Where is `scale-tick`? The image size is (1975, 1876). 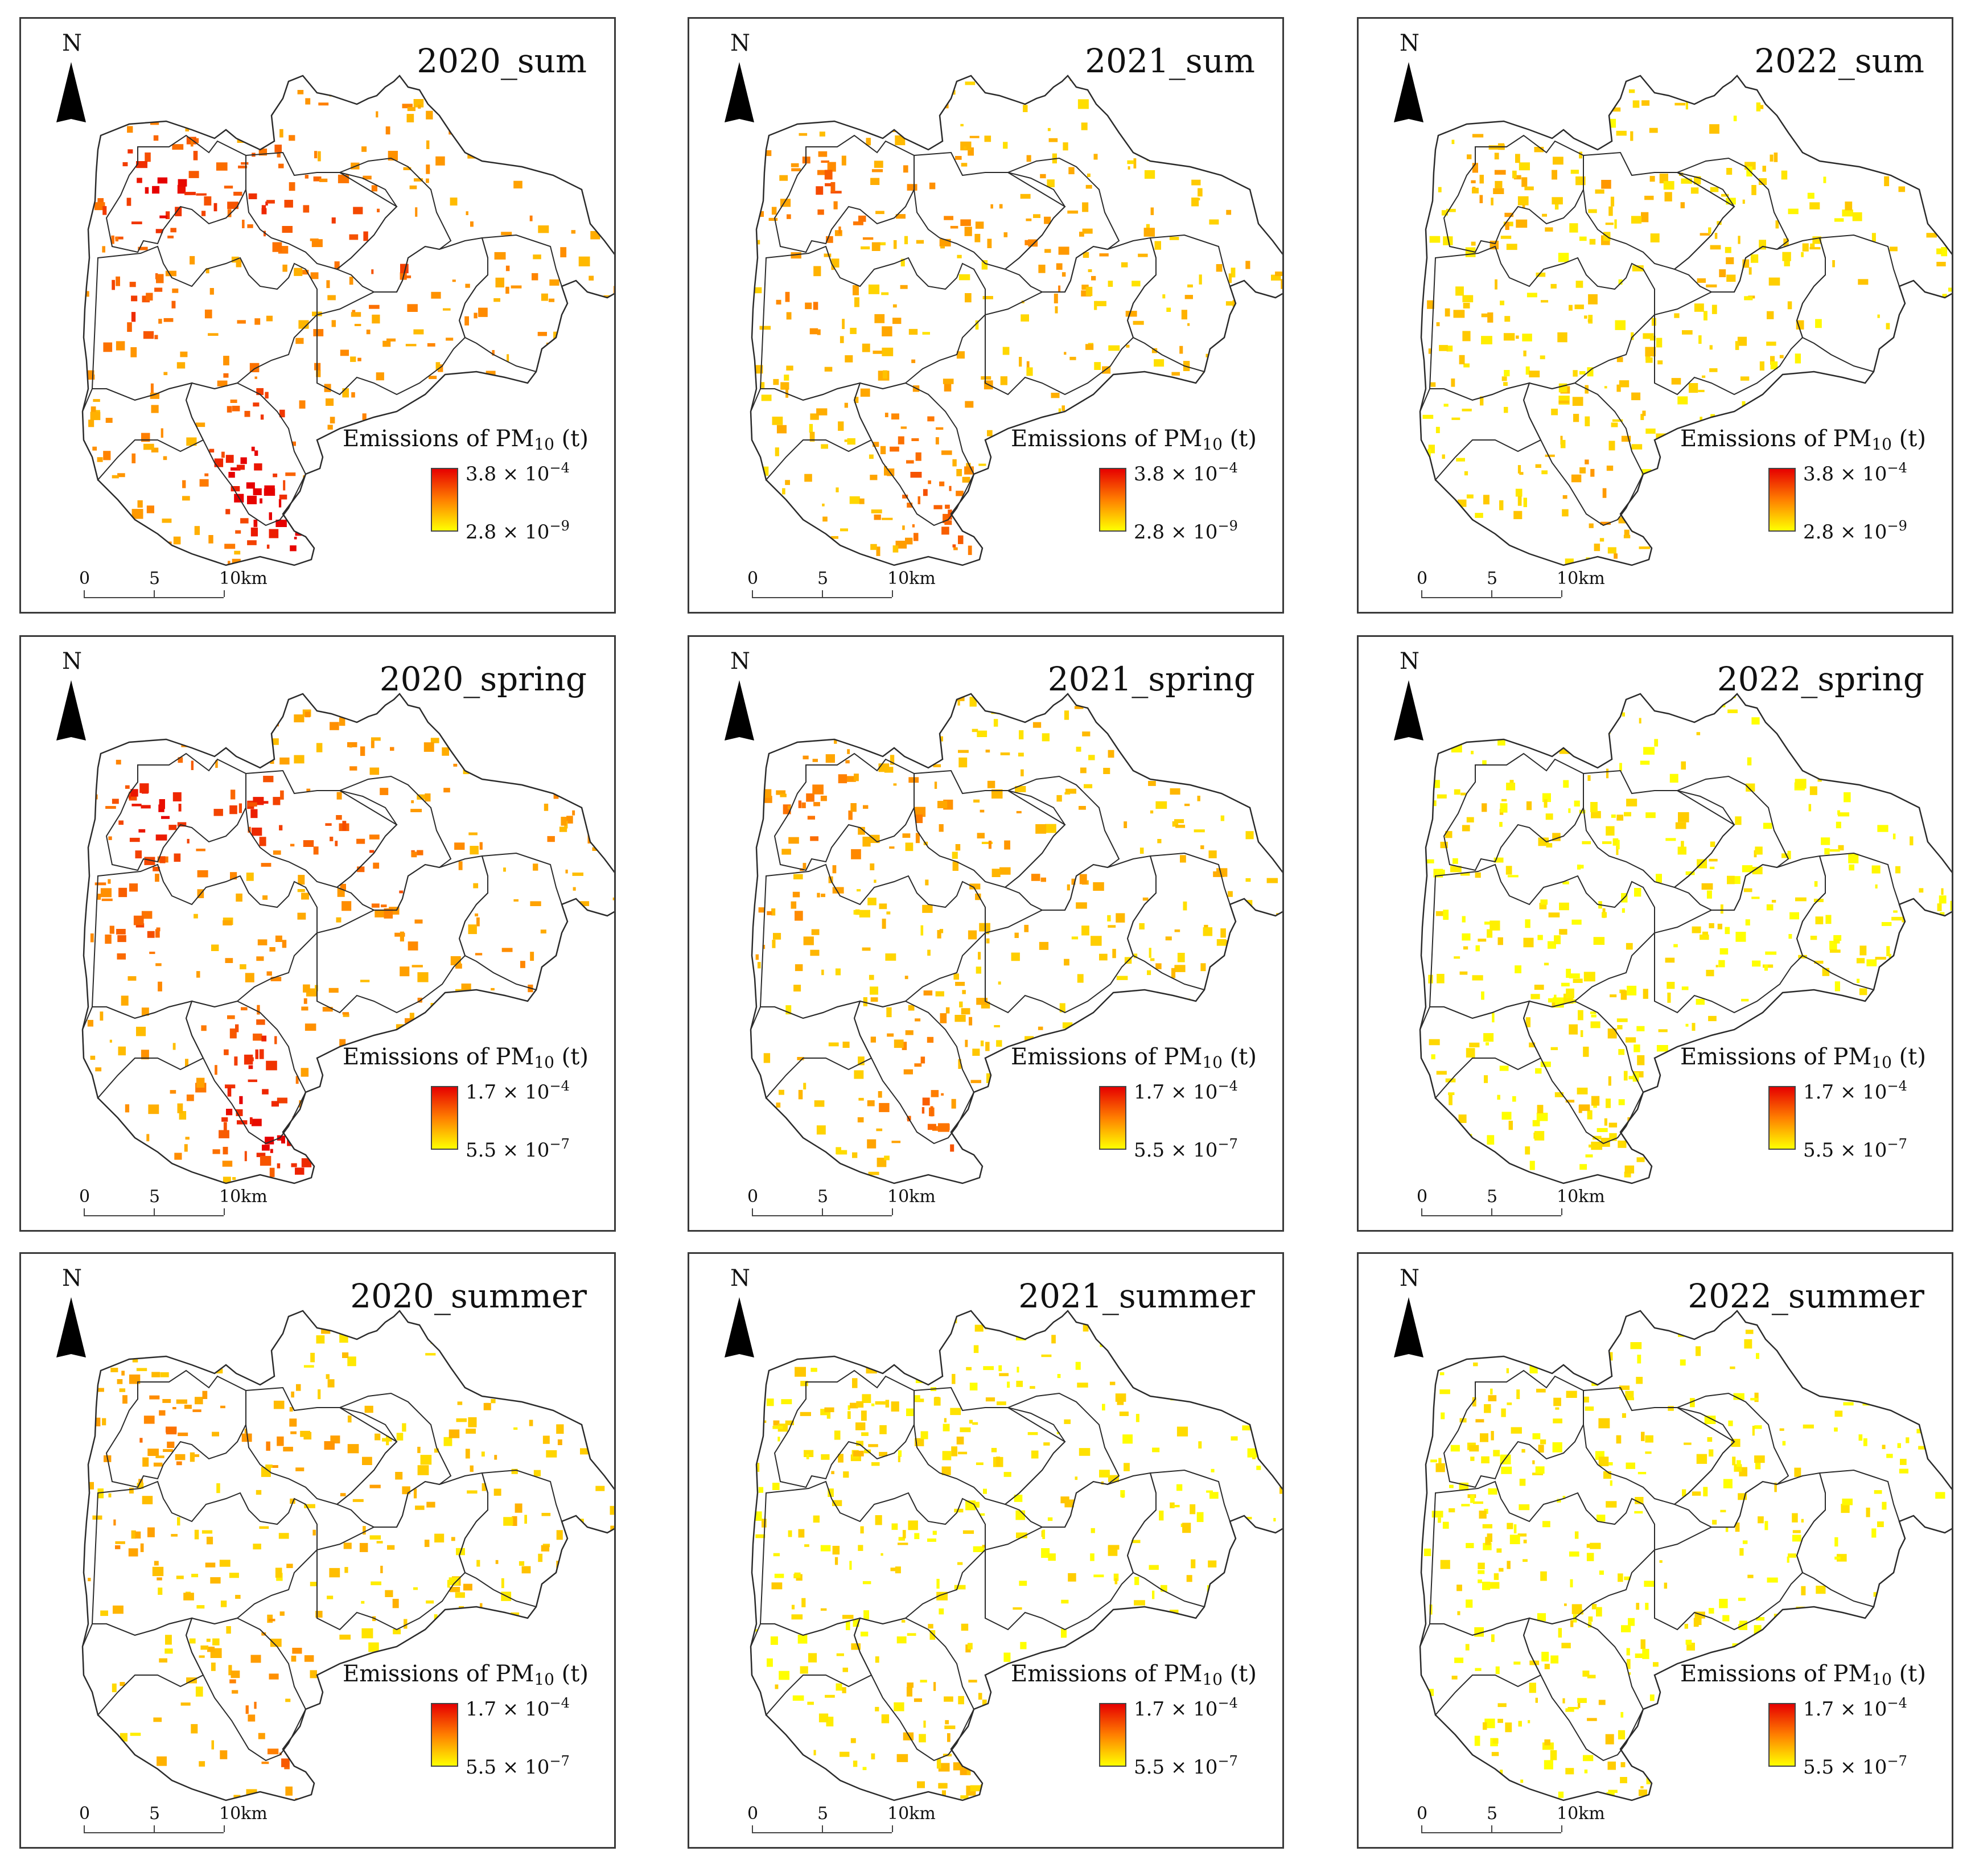
scale-tick is located at coordinates (84, 593).